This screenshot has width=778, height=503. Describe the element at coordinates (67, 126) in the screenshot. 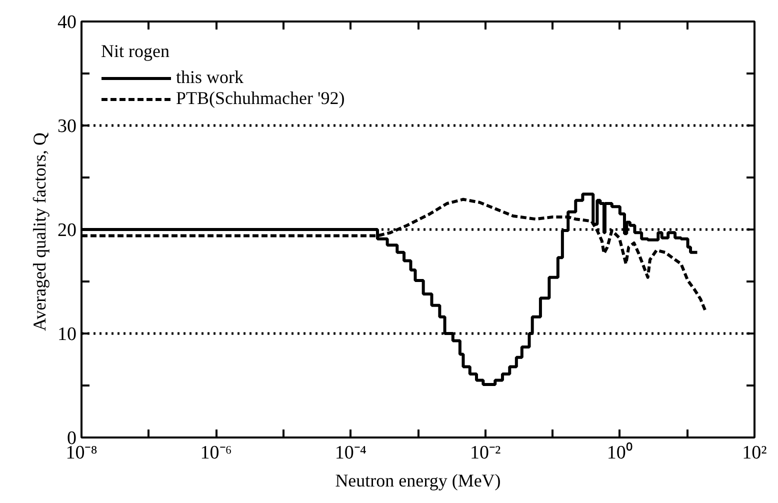

I see `y-tick-label: 30` at that location.